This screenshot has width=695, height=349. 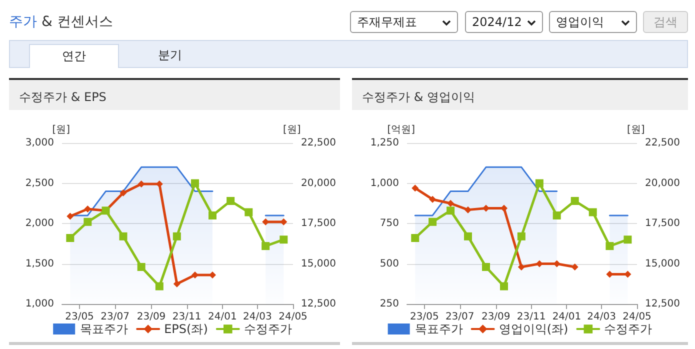 I want to click on text: 분기, so click(x=170, y=55).